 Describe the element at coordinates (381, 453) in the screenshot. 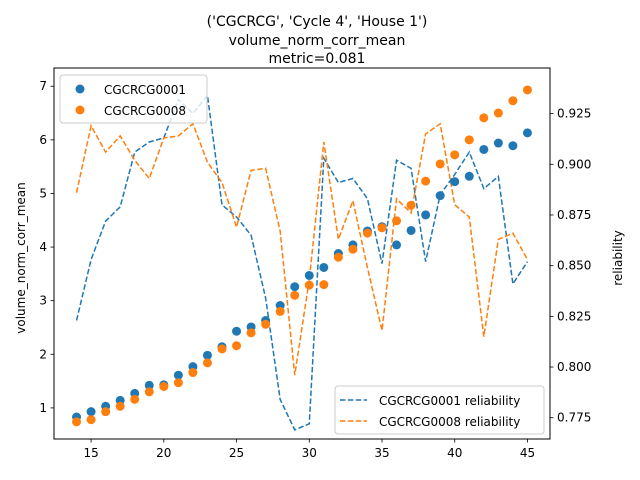

I see `x-tick-label: 35` at that location.